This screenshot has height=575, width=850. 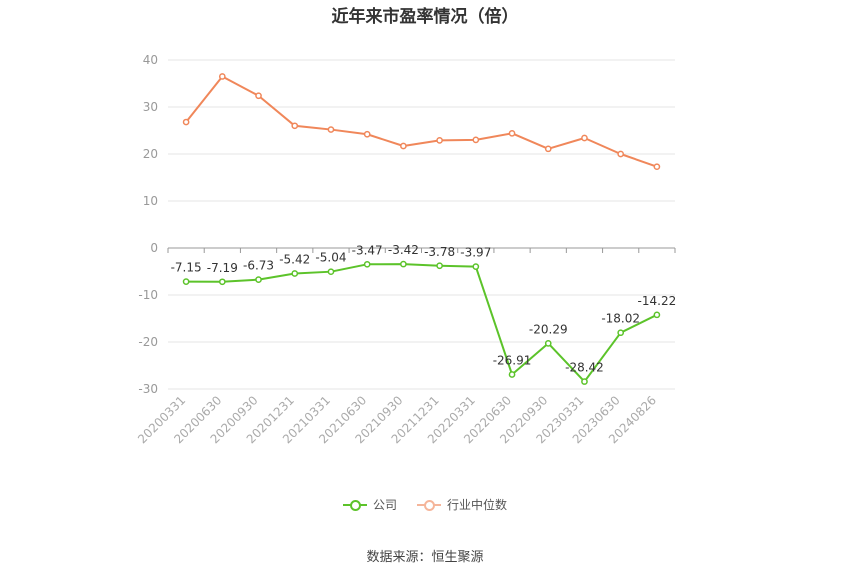 I want to click on legend-industry-label: 行业中位数, so click(x=477, y=505).